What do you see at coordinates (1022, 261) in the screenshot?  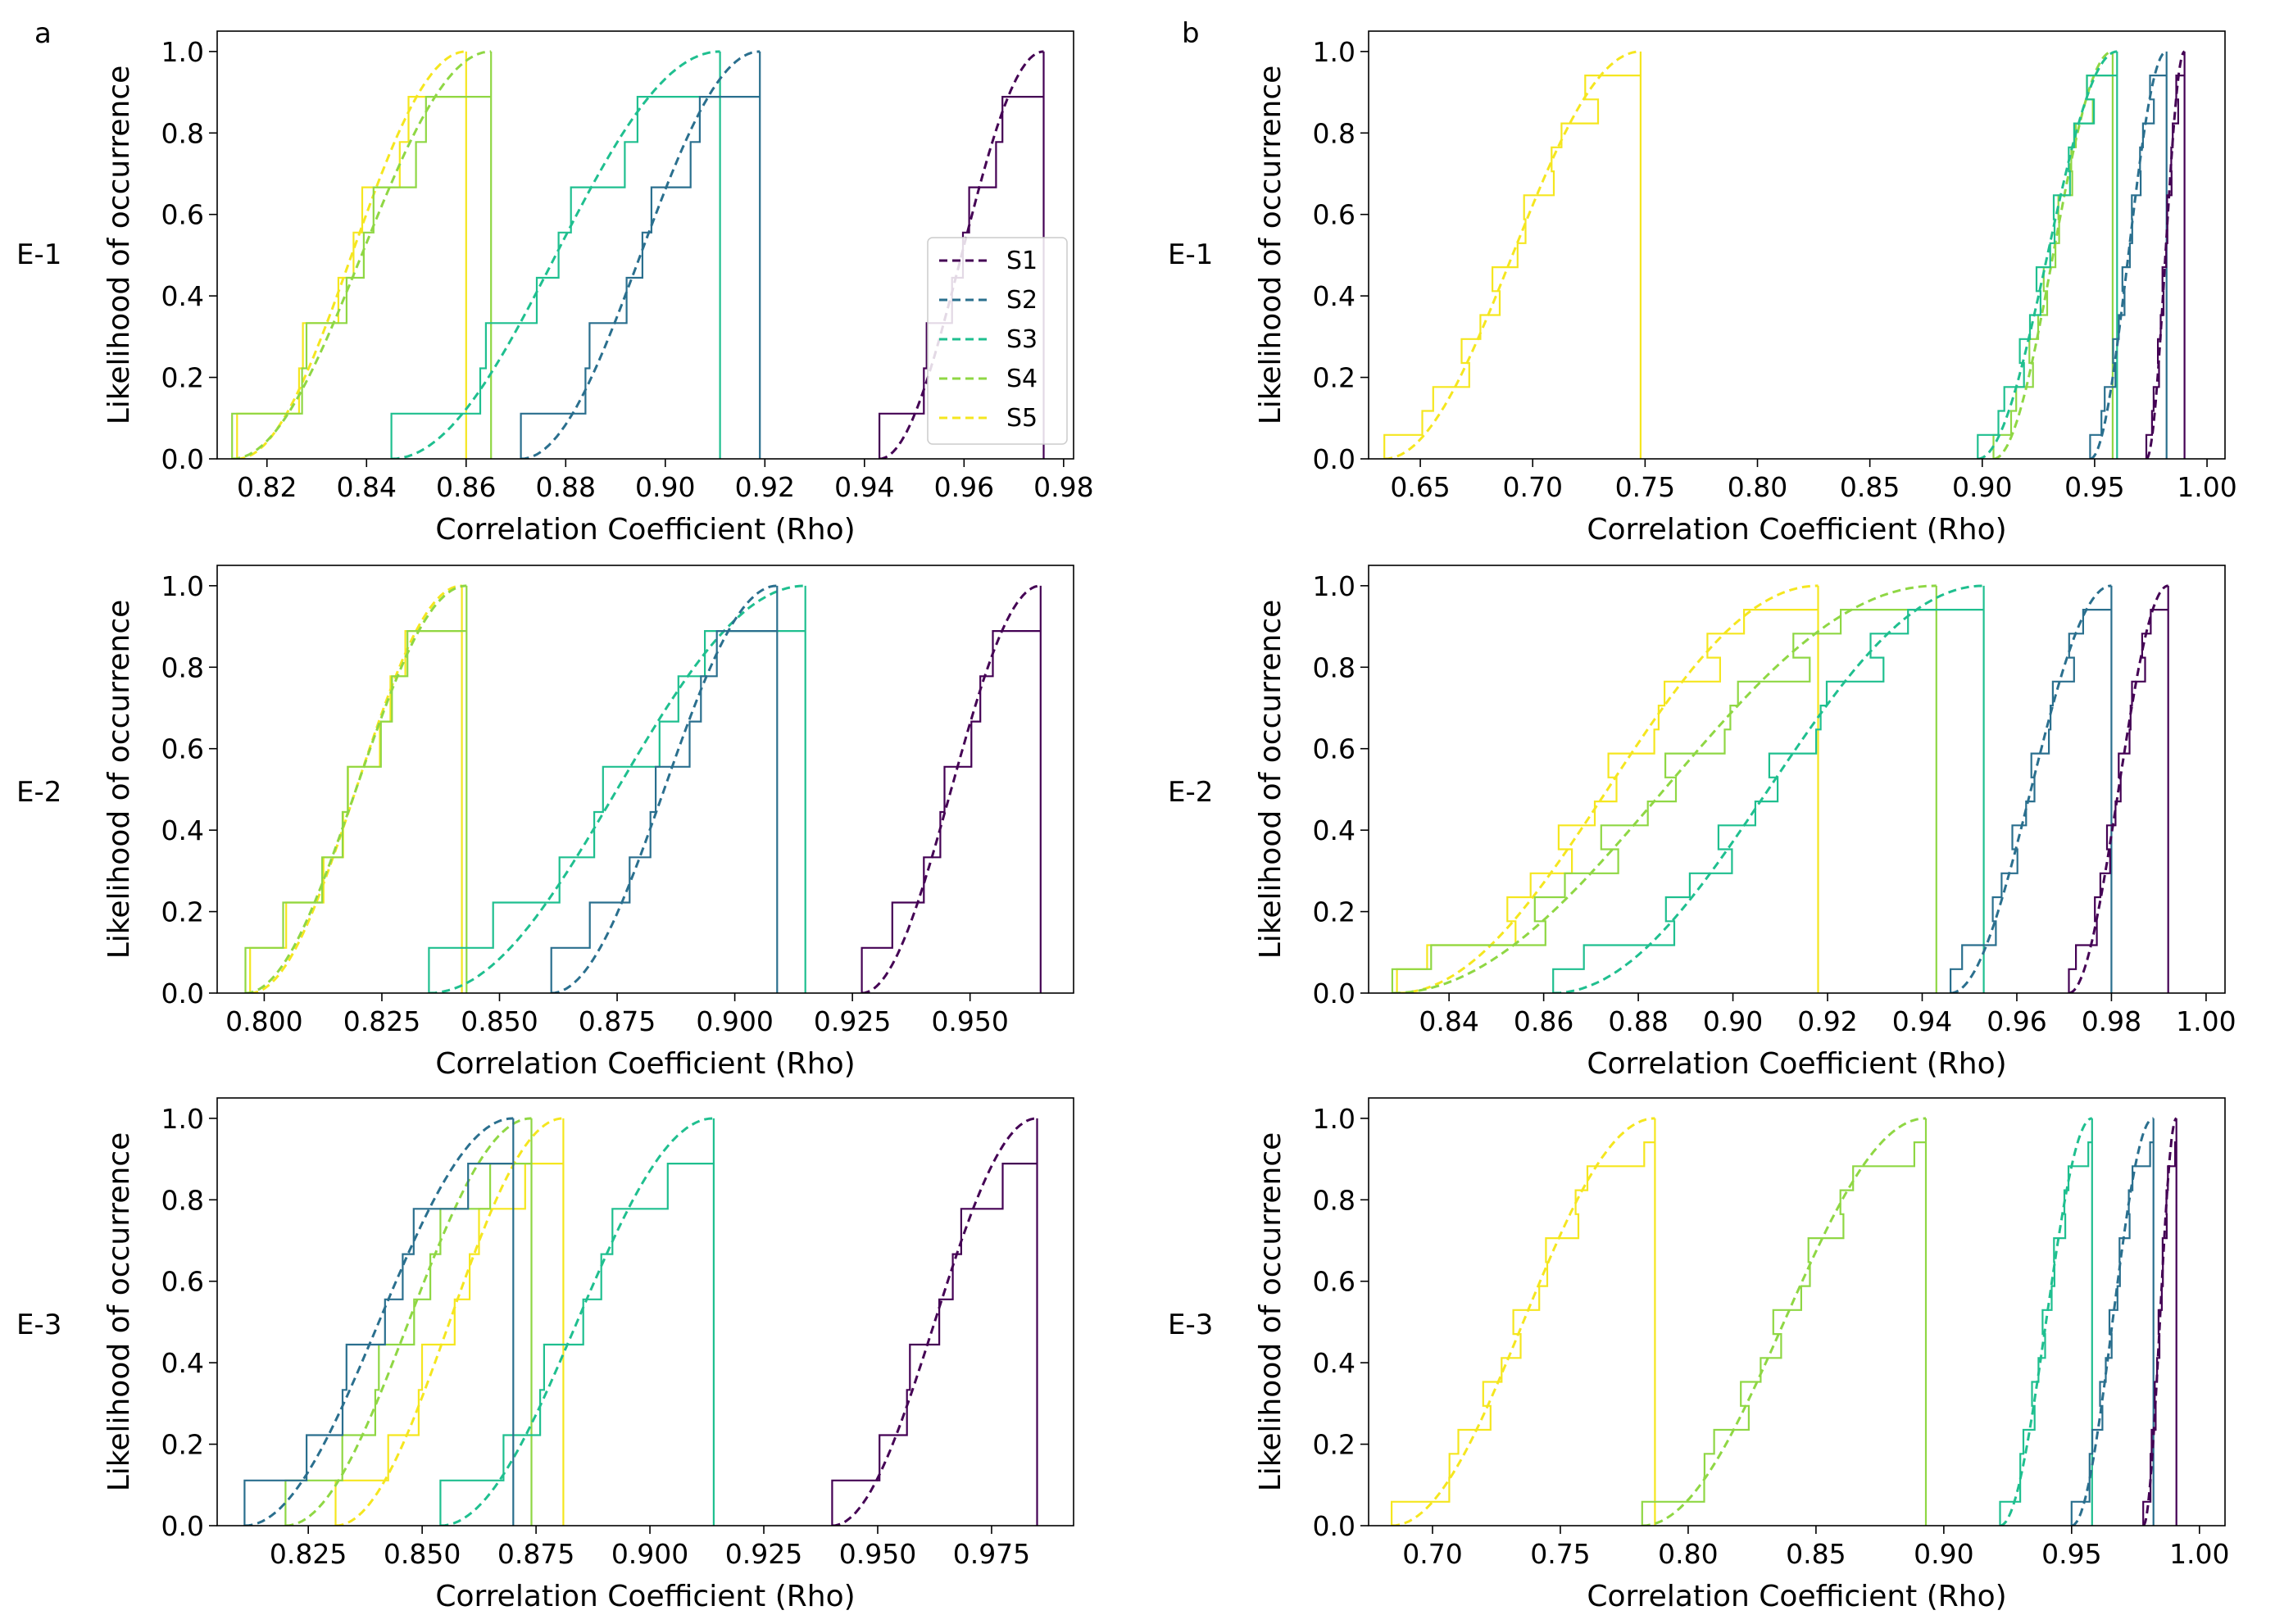 I see `legend-label-s1: S1` at bounding box center [1022, 261].